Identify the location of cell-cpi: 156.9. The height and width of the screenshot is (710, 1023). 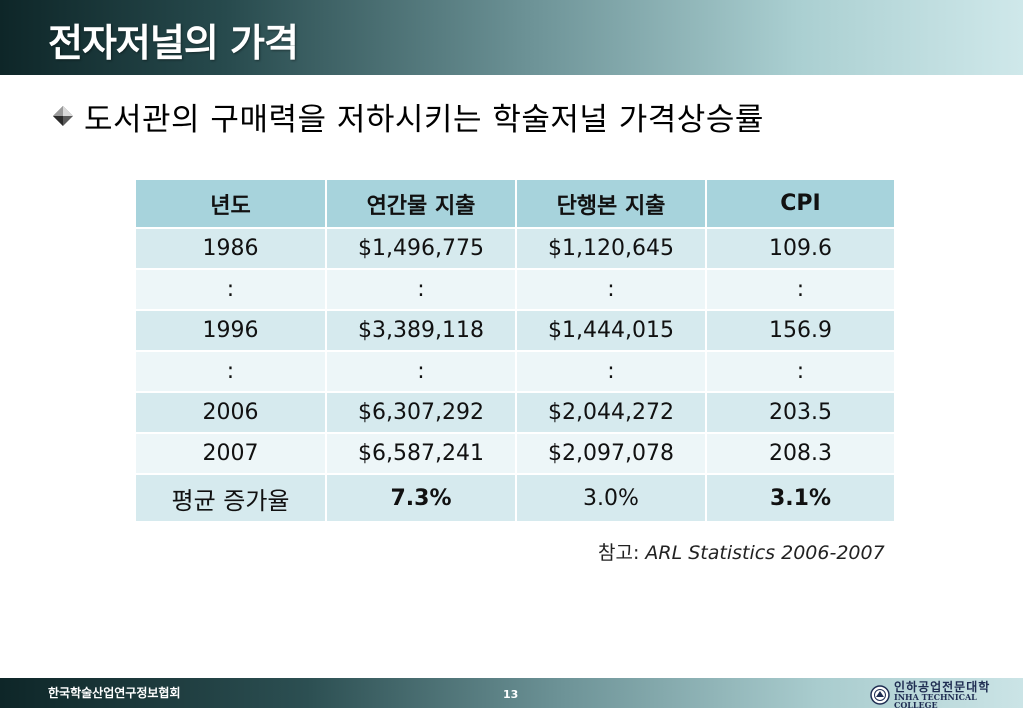
(800, 331).